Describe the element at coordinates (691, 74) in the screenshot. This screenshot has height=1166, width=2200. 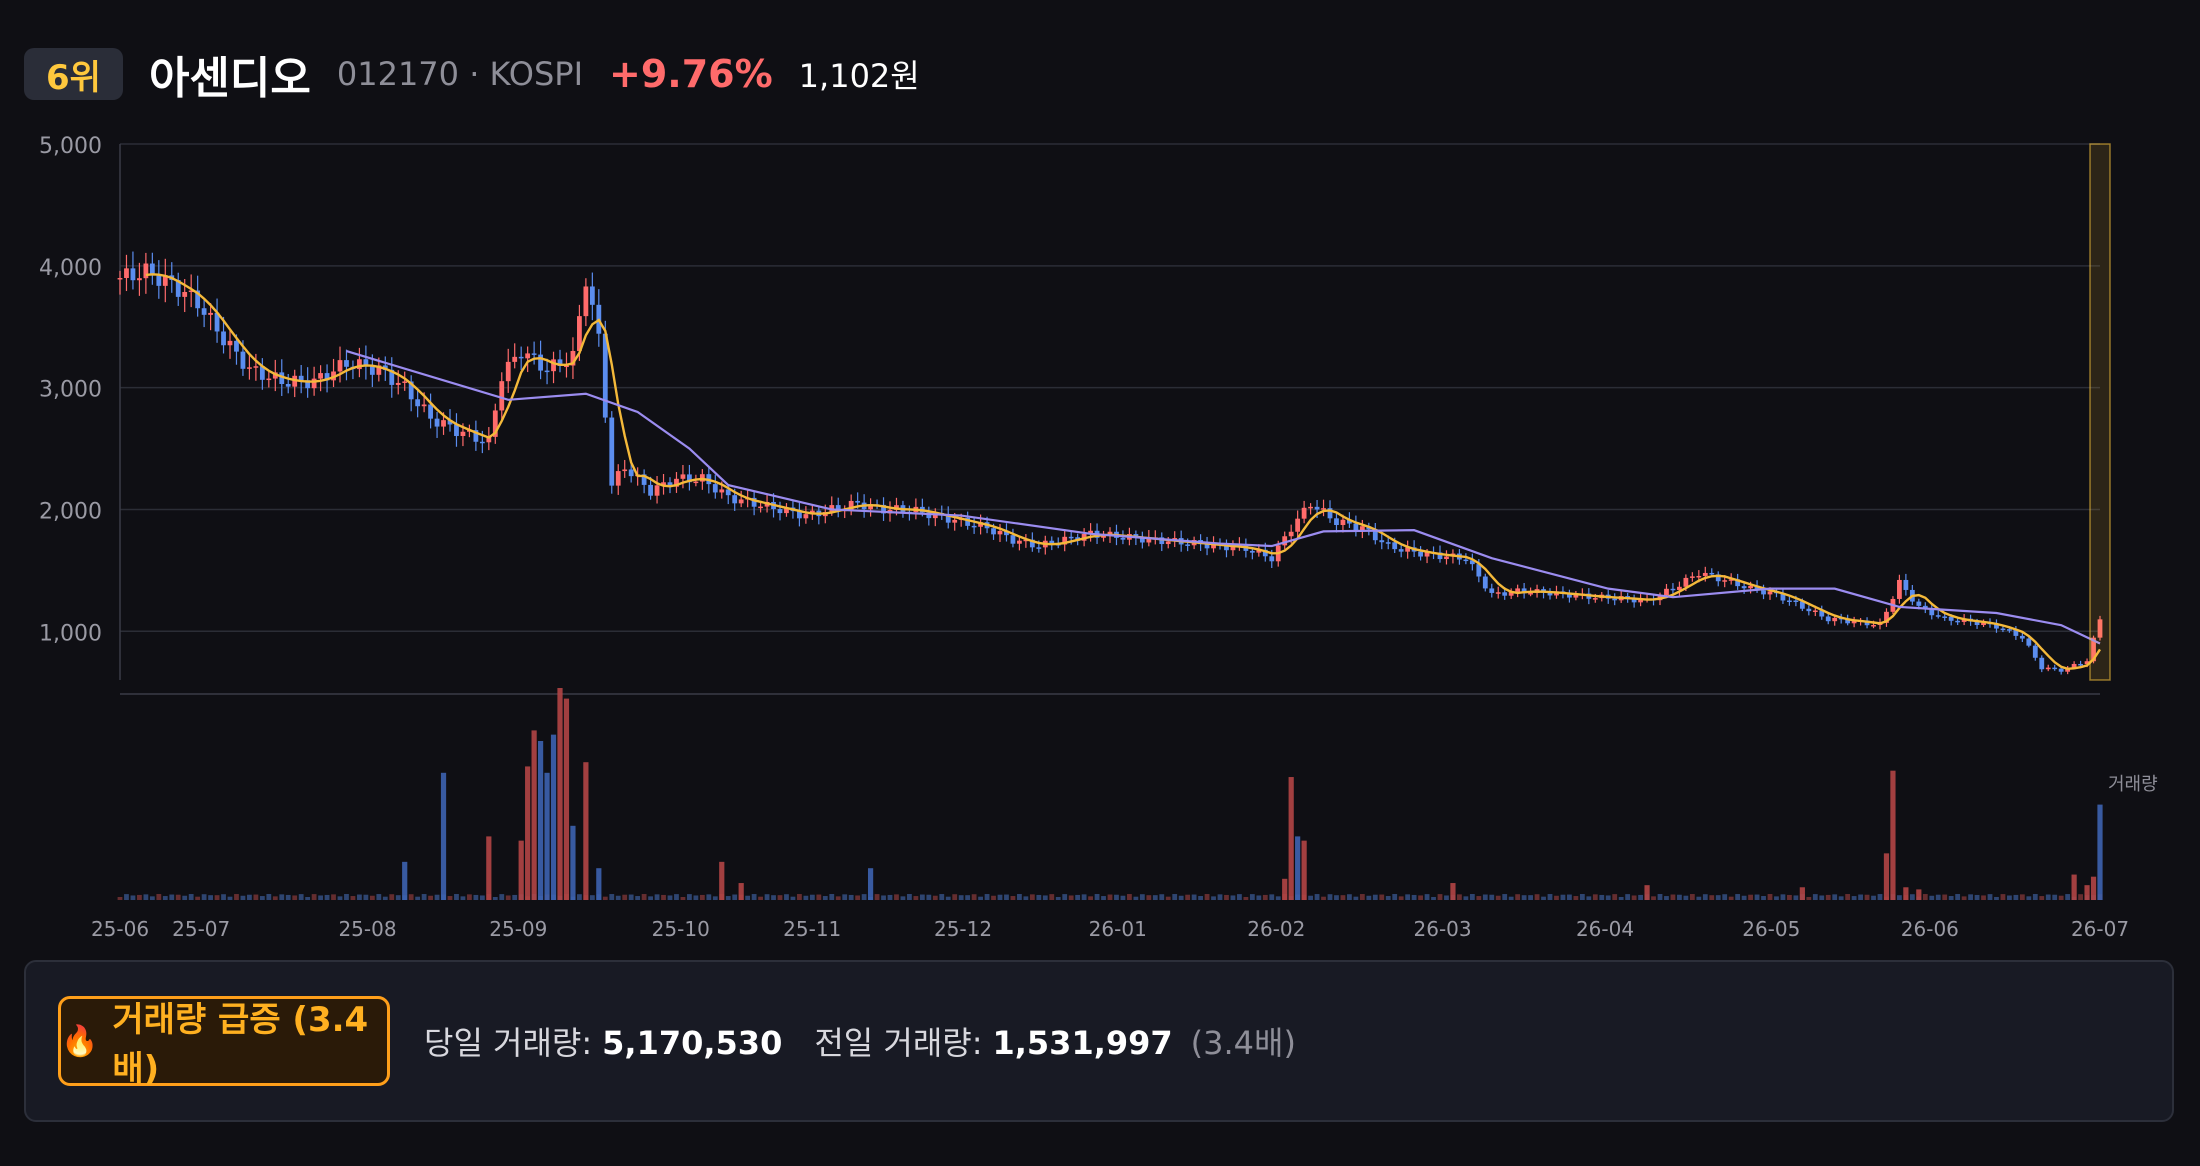
I see `price-change: +9.76%` at that location.